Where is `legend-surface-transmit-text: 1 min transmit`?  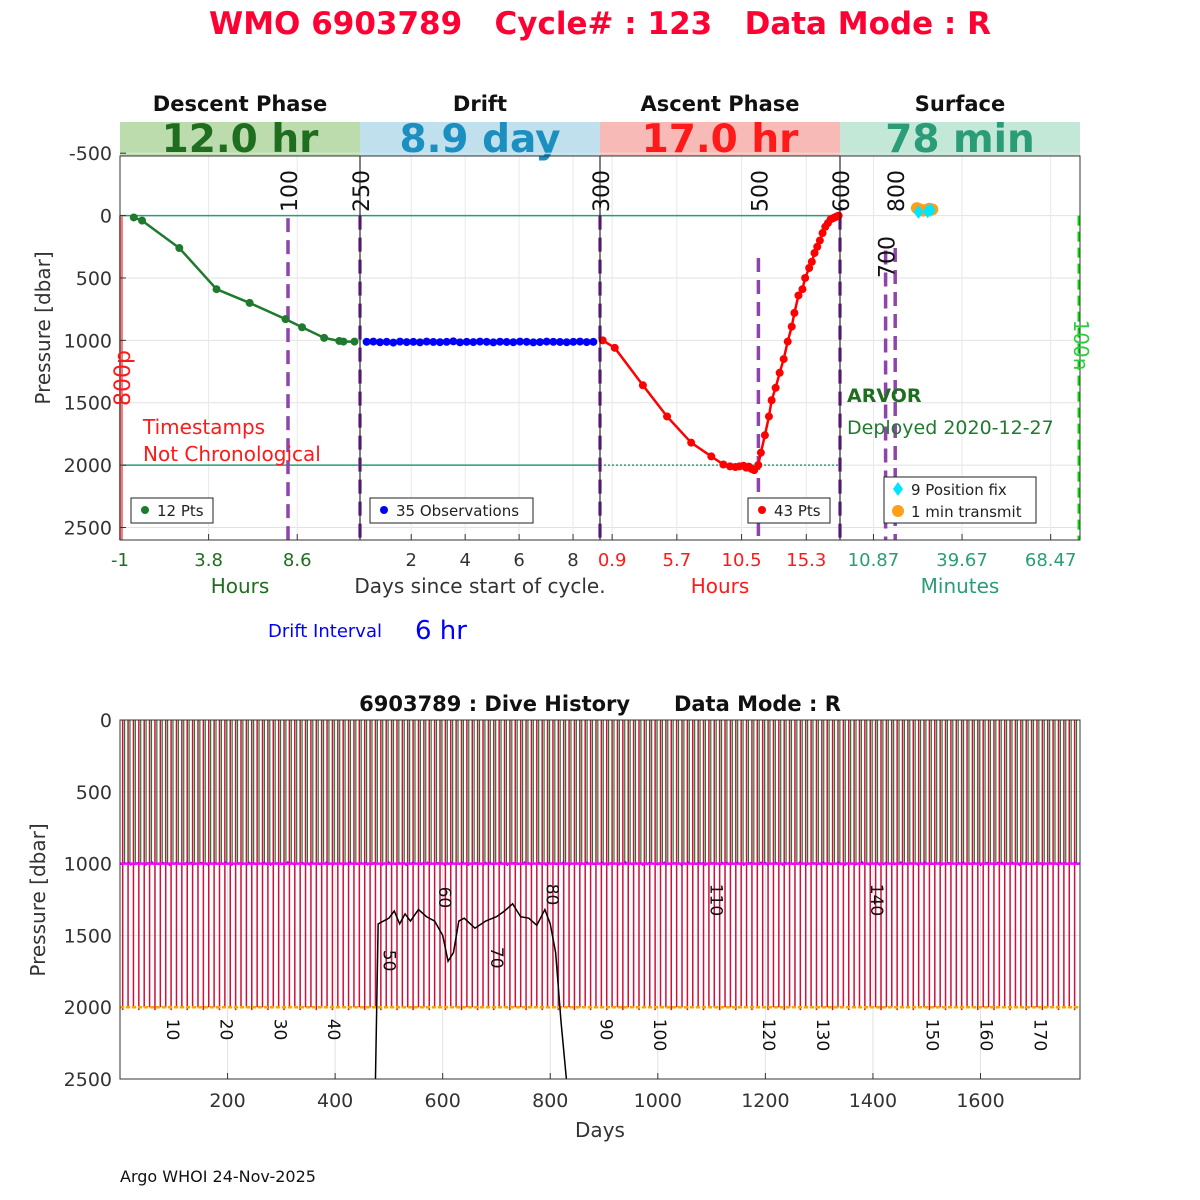
legend-surface-transmit-text: 1 min transmit is located at coordinates (966, 512).